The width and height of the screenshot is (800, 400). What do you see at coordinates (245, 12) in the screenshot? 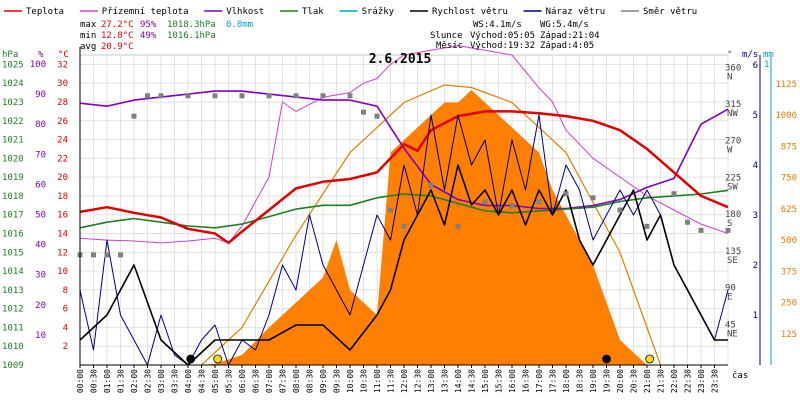
I see `legend-label: Vlhkost` at bounding box center [245, 12].